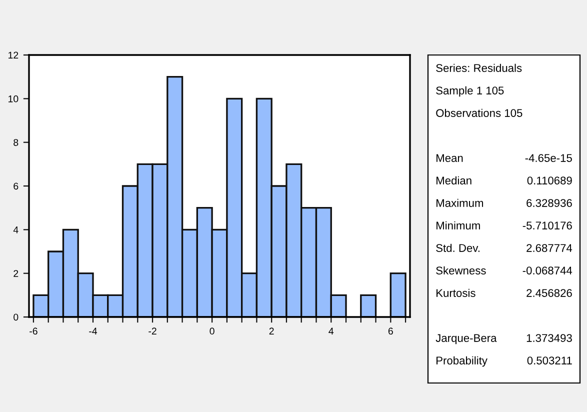  What do you see at coordinates (13, 98) in the screenshot?
I see `y-tick-label: 10` at bounding box center [13, 98].